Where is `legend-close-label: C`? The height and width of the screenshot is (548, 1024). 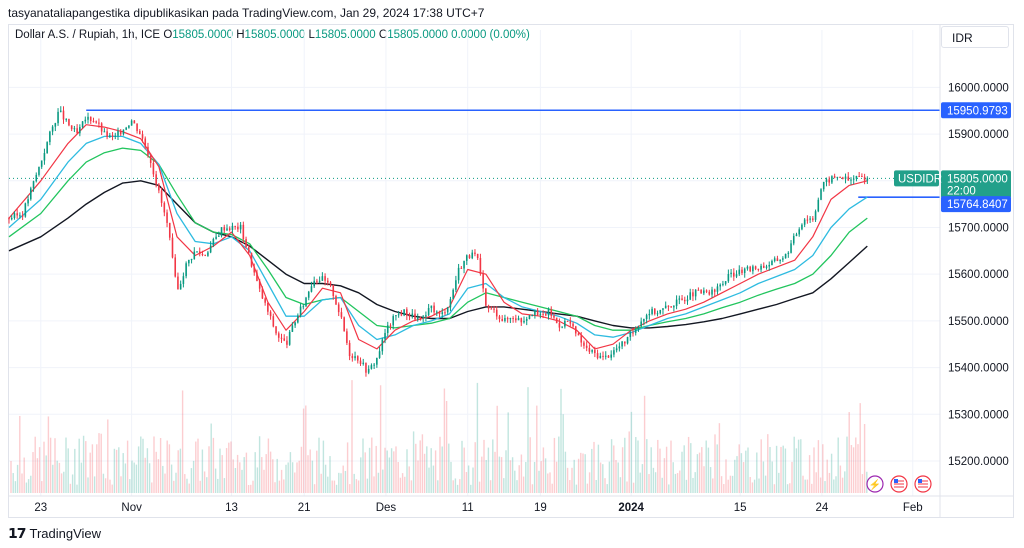 legend-close-label: C is located at coordinates (383, 35).